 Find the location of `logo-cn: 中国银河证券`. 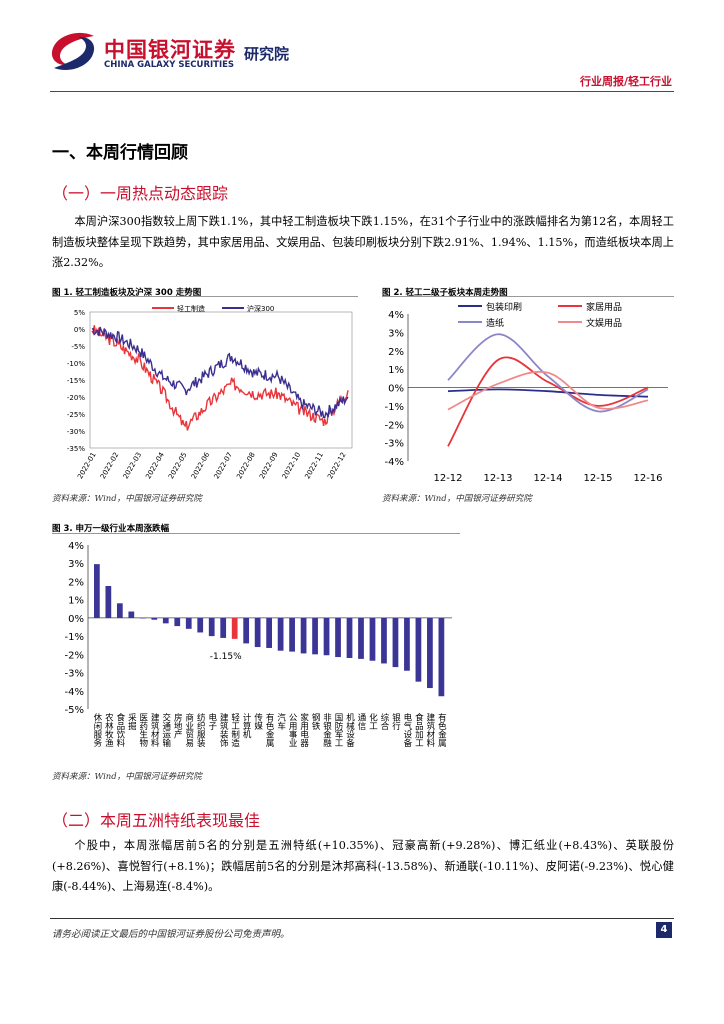

logo-cn: 中国银河证券 is located at coordinates (170, 50).